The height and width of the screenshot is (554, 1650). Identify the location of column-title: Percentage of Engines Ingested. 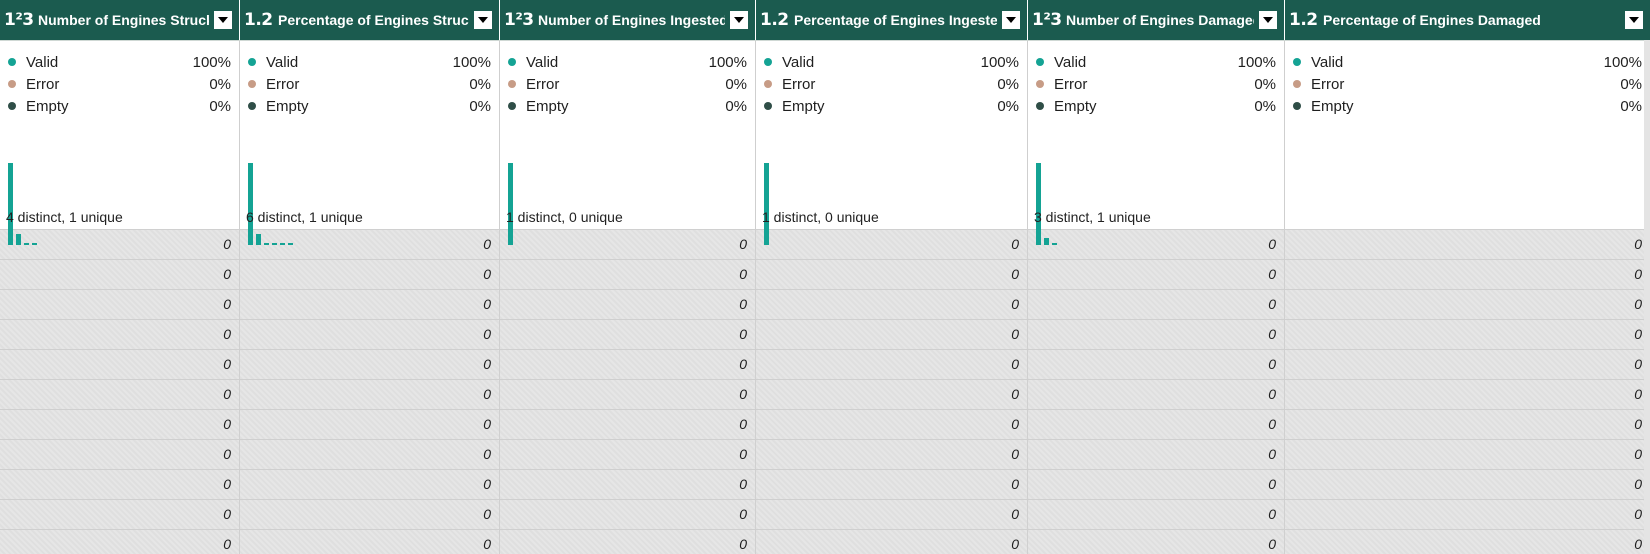
(895, 20).